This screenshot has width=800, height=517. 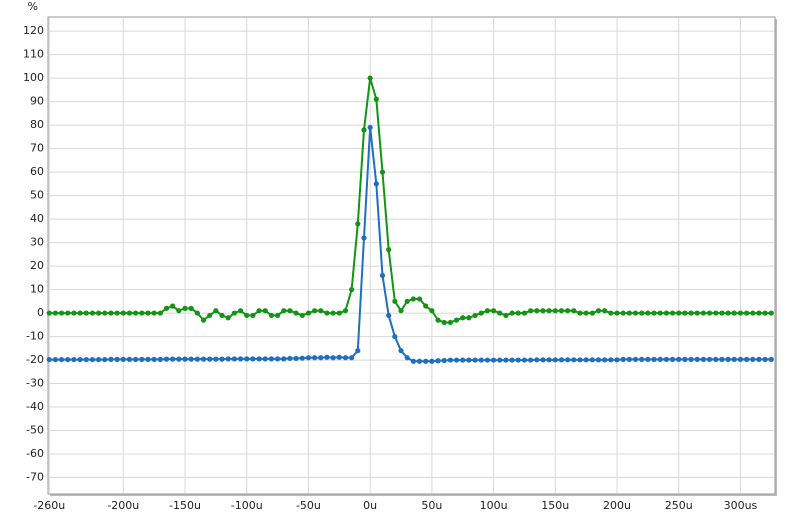 What do you see at coordinates (37, 101) in the screenshot?
I see `y-tick-label: 90` at bounding box center [37, 101].